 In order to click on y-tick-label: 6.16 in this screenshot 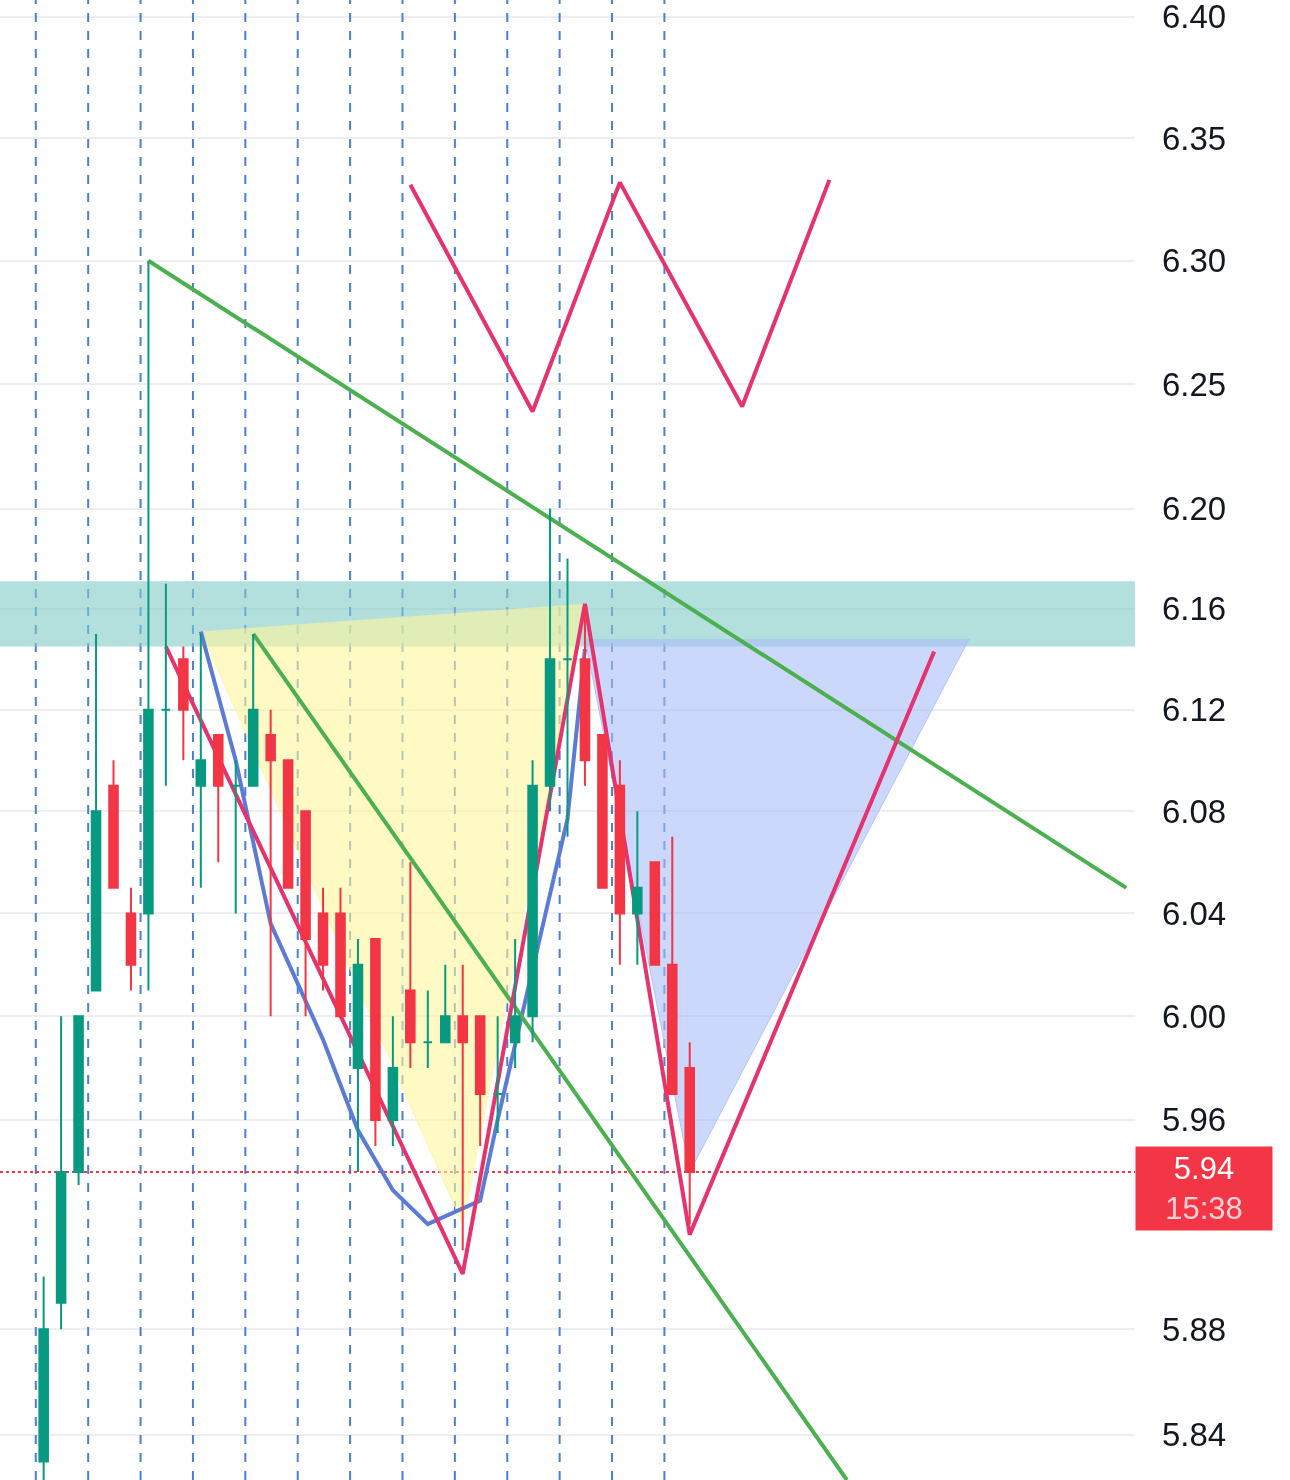, I will do `click(1194, 609)`.